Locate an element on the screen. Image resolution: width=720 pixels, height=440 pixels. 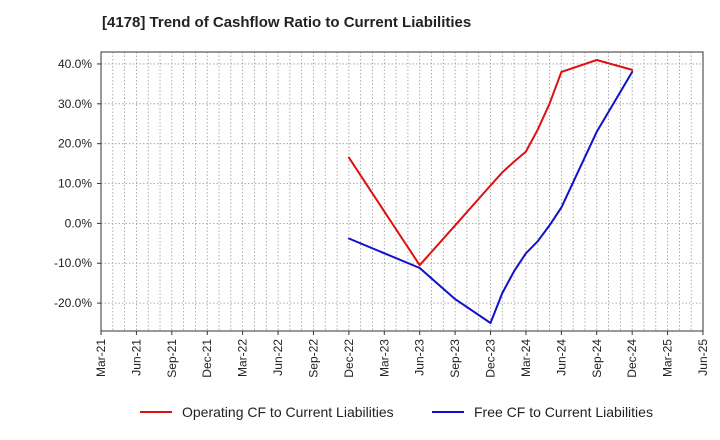
y-tick-label: 10.0% is located at coordinates (75, 184).